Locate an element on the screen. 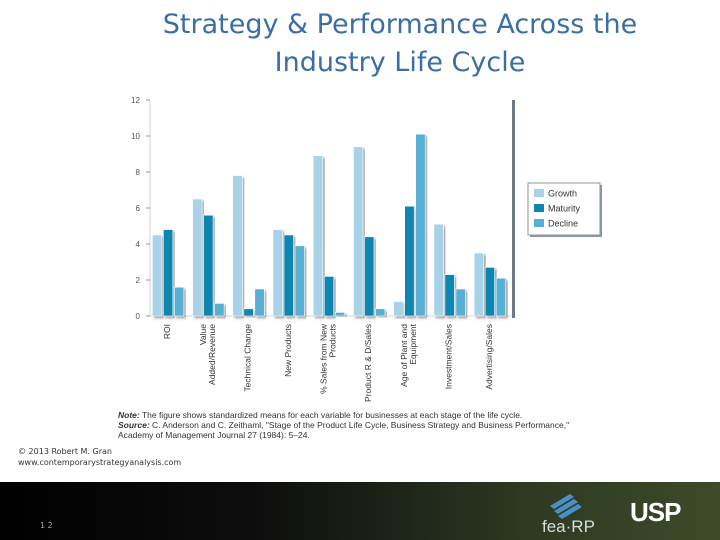 This screenshot has width=720, height=540. svg-text: fea·RP is located at coordinates (568, 526).